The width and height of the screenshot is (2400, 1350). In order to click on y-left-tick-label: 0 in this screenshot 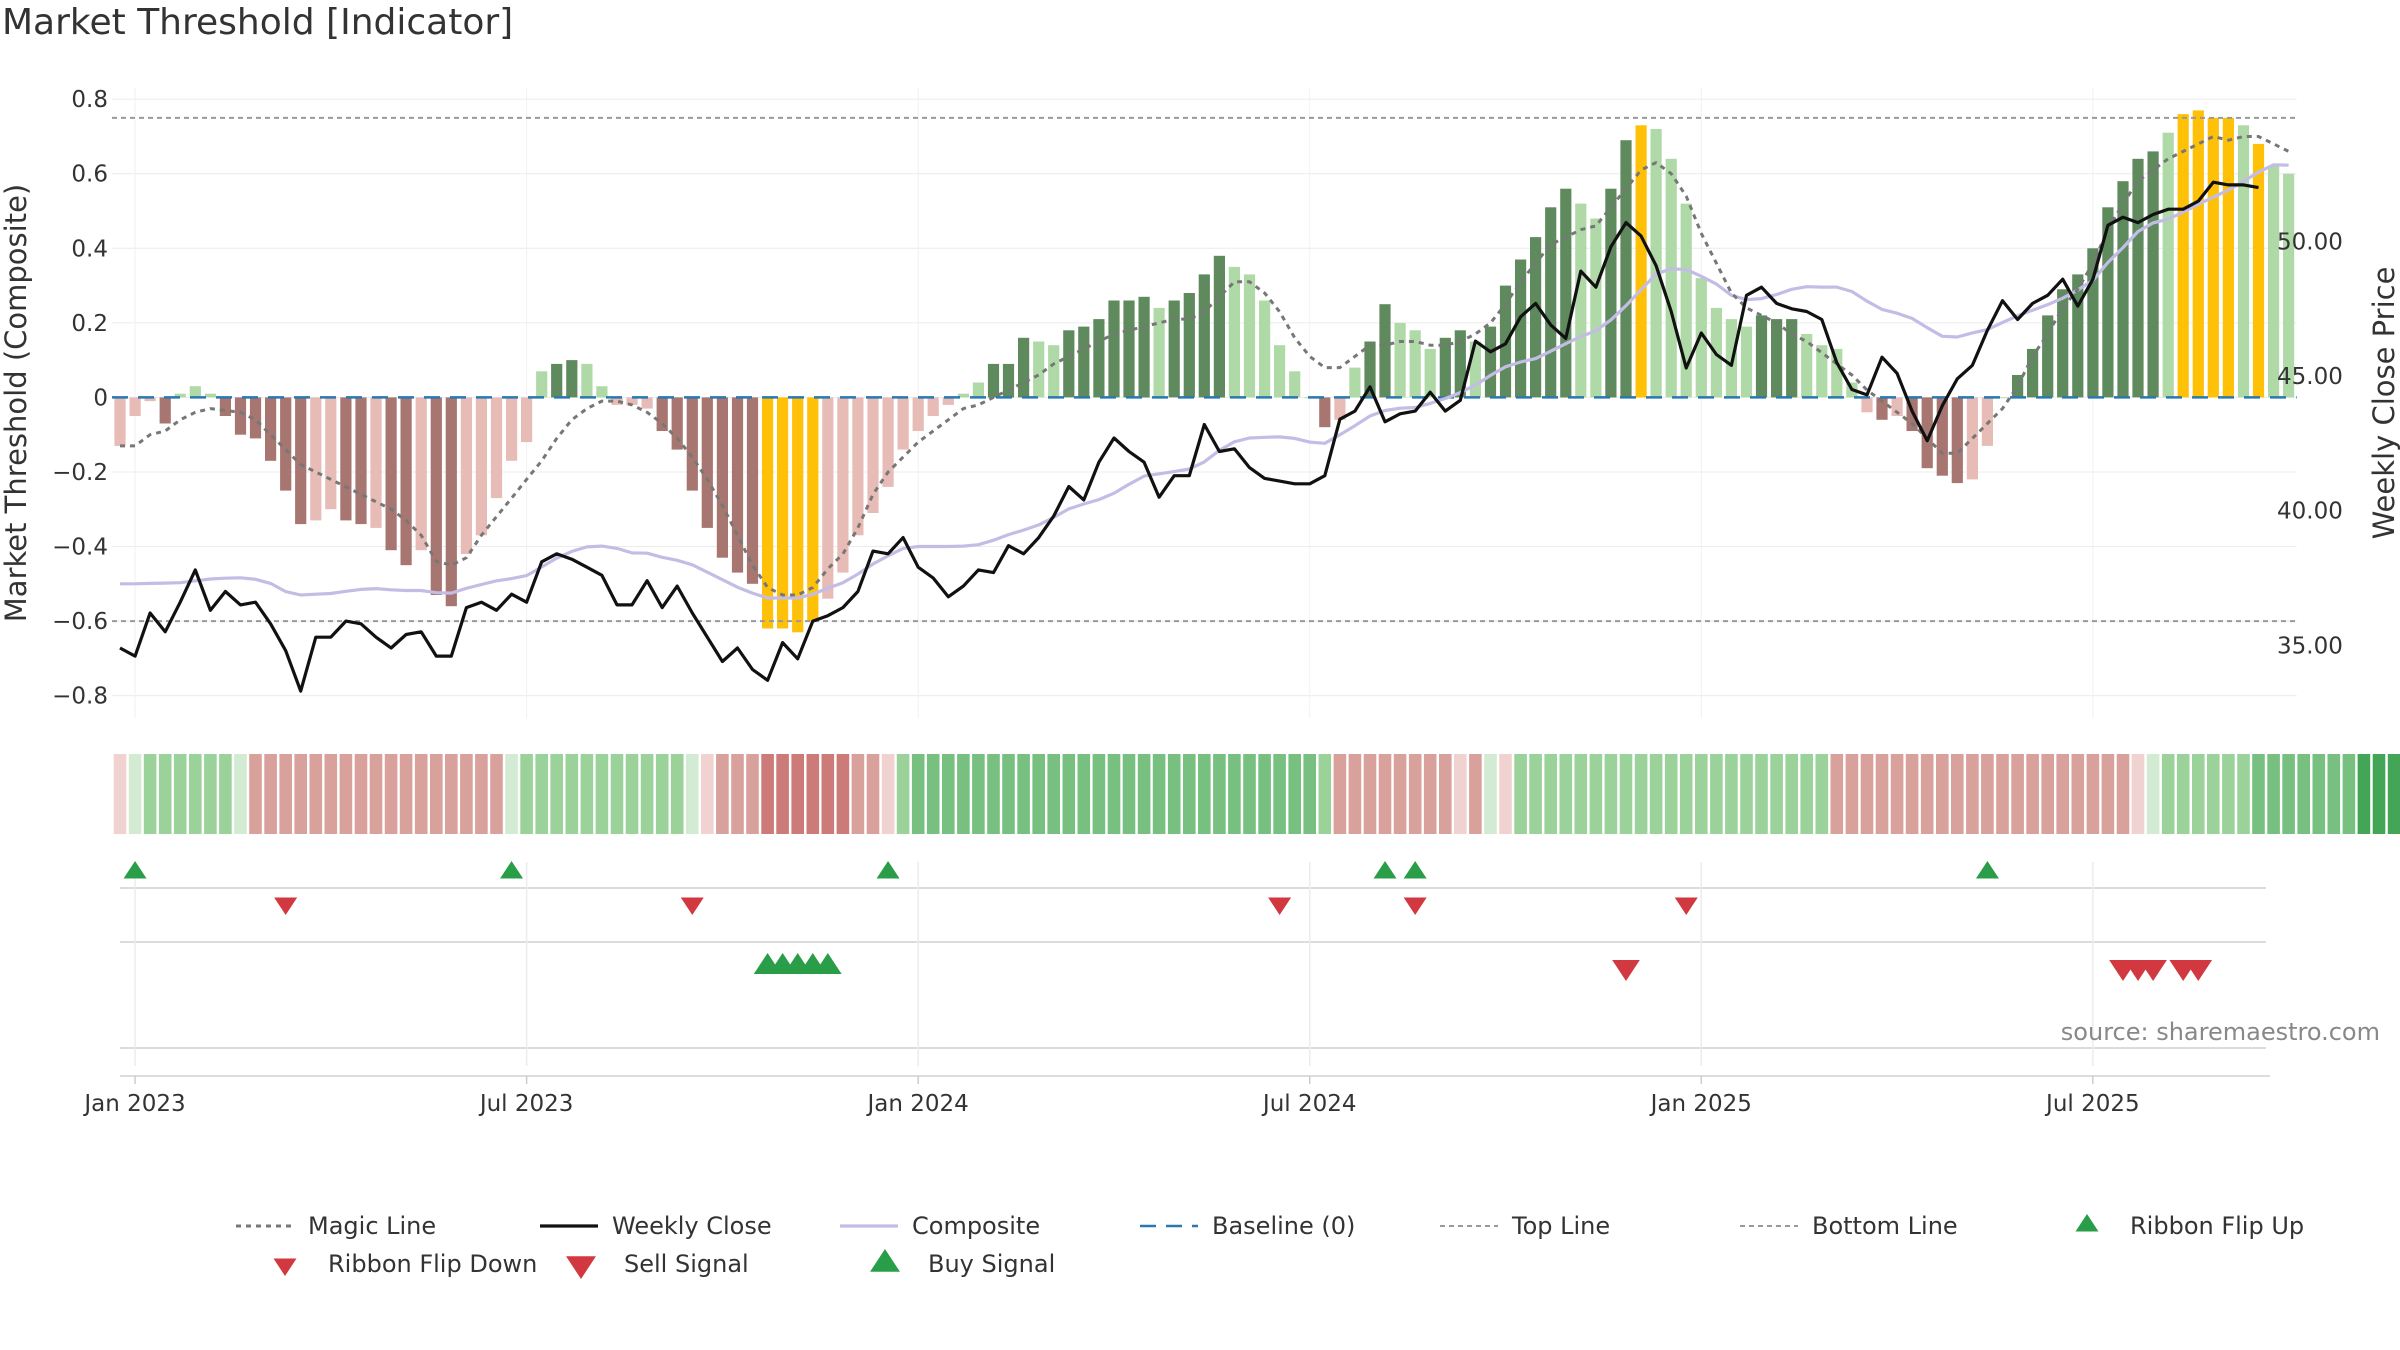, I will do `click(100, 398)`.